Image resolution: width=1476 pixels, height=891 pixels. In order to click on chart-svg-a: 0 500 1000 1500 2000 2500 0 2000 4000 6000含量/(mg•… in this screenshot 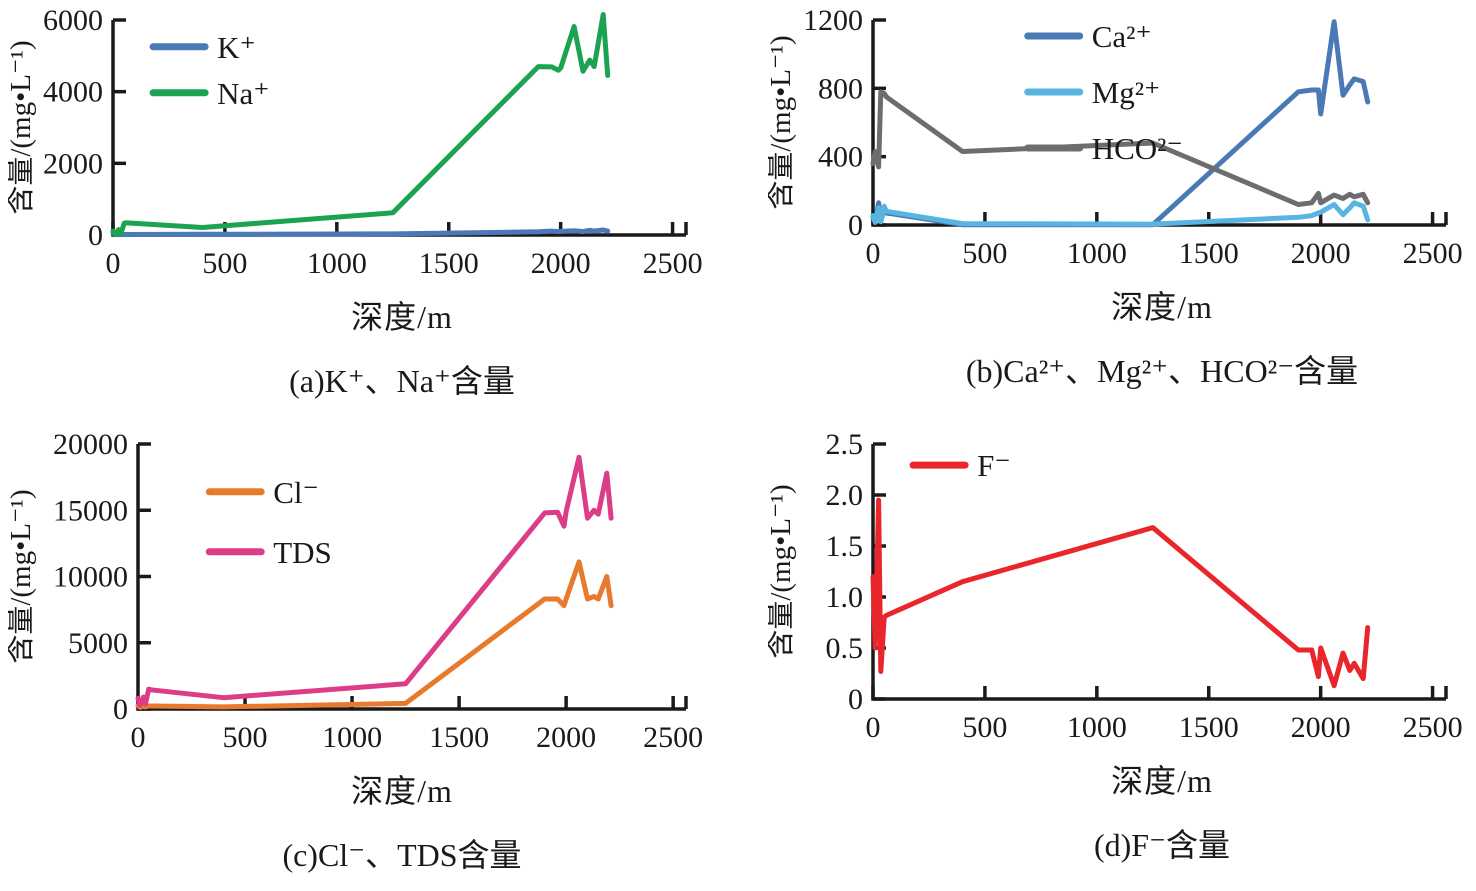, I will do `click(353, 142)`.